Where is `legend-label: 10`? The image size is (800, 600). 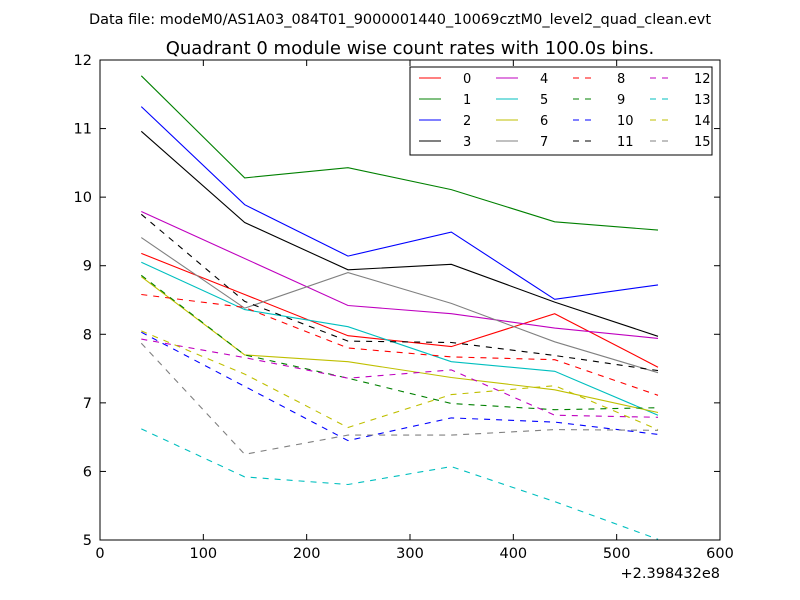 legend-label: 10 is located at coordinates (625, 121).